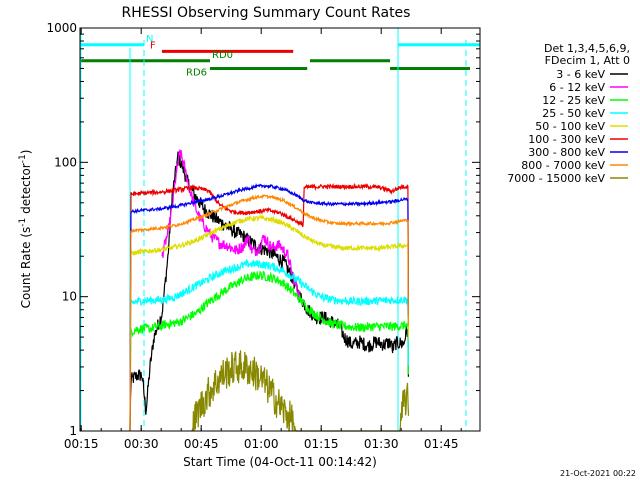 The image size is (640, 480). I want to click on x-tick-label: 00:45, so click(201, 444).